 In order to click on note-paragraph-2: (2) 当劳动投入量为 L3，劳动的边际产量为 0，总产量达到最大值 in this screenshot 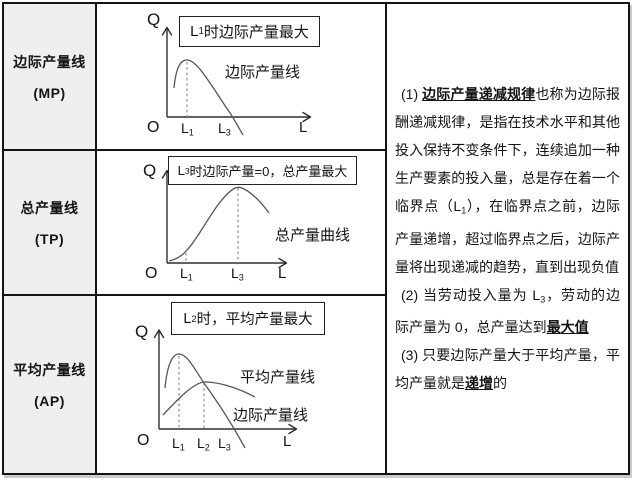, I will do `click(507, 311)`.